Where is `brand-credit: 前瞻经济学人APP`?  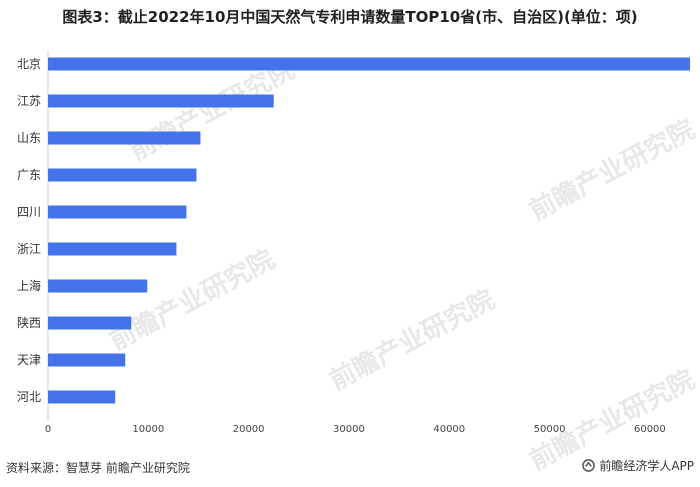
brand-credit: 前瞻经济学人APP is located at coordinates (638, 465).